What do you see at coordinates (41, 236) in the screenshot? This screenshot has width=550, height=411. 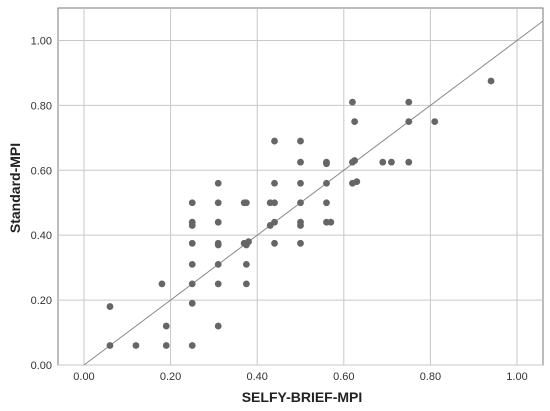 I see `y-tick-label: 0.40` at bounding box center [41, 236].